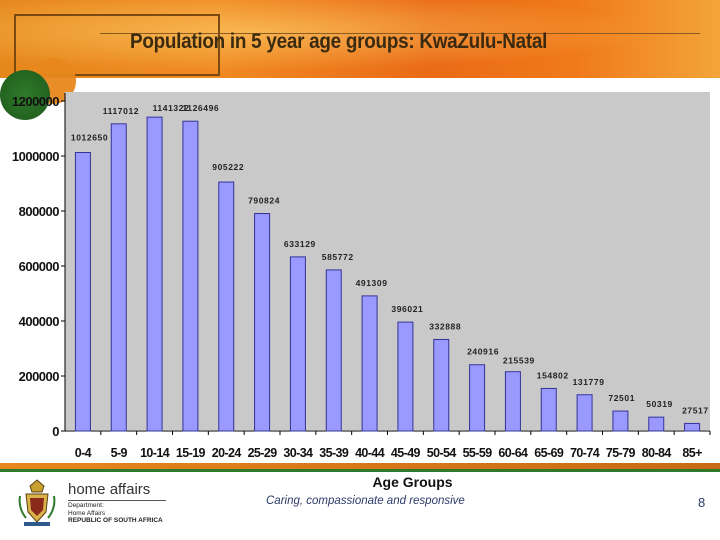 The width and height of the screenshot is (720, 540). What do you see at coordinates (300, 244) in the screenshot?
I see `data-label: 633129` at bounding box center [300, 244].